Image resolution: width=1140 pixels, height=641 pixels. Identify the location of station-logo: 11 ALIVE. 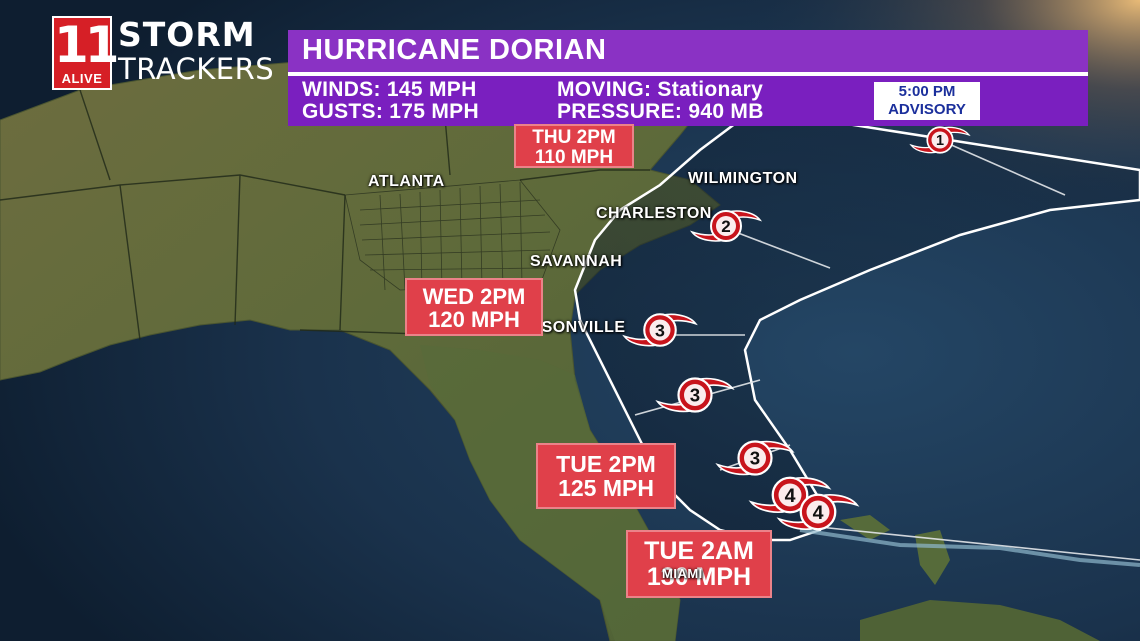
(86, 53).